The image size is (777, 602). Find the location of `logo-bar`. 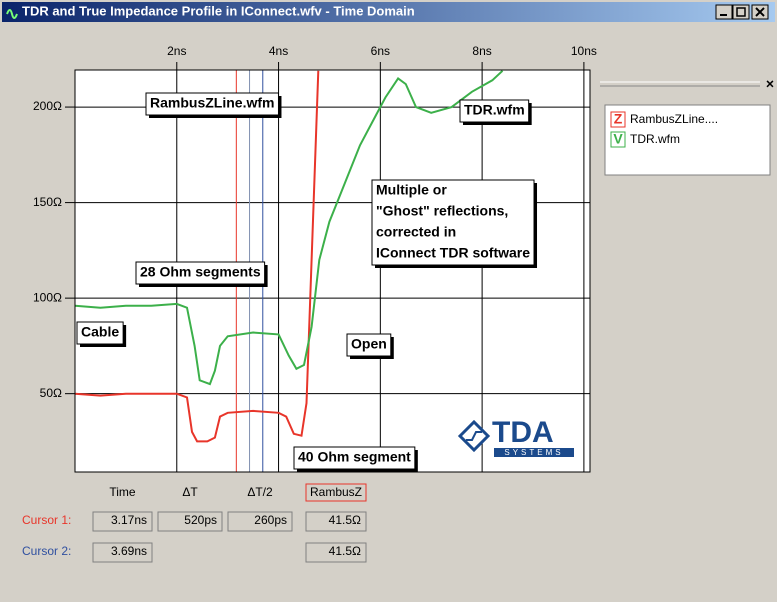

logo-bar is located at coordinates (534, 452).